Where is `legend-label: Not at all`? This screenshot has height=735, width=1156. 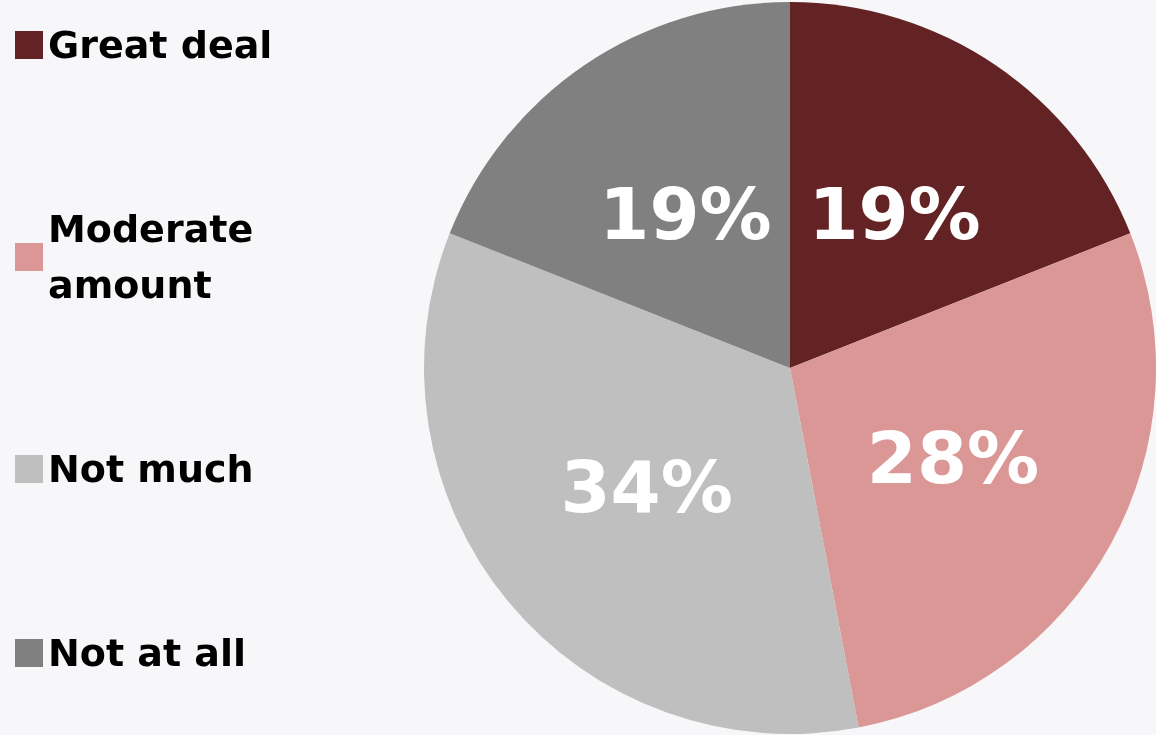 legend-label: Not at all is located at coordinates (147, 653).